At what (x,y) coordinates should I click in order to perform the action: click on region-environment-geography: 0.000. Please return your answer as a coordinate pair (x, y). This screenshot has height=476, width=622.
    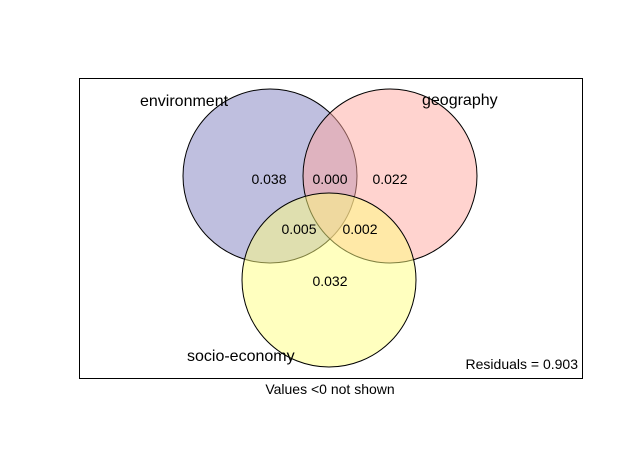
    Looking at the image, I should click on (329, 179).